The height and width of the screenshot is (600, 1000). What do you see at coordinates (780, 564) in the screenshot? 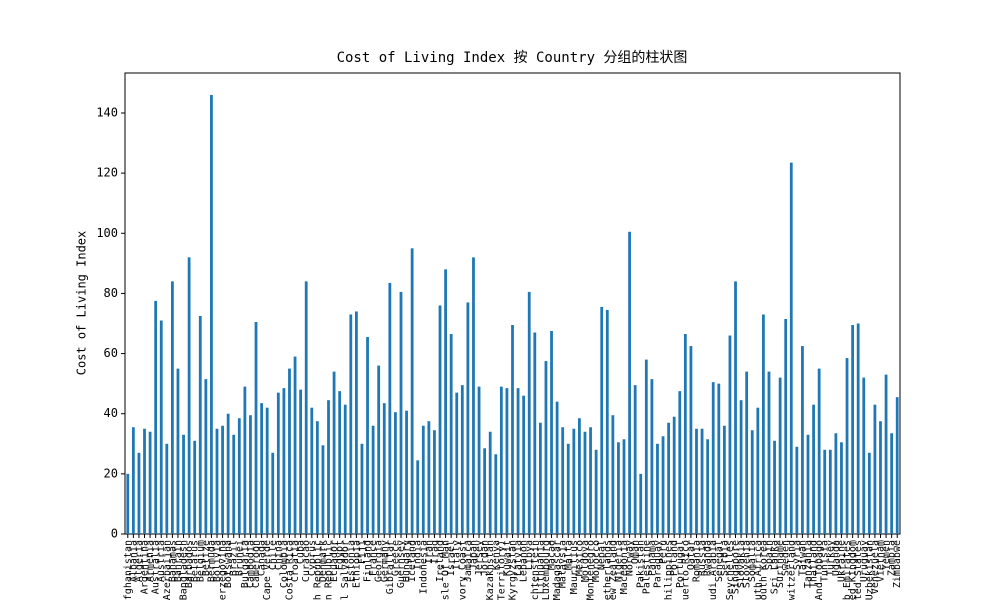
I see `x-tick-label: Suriname` at bounding box center [780, 564].